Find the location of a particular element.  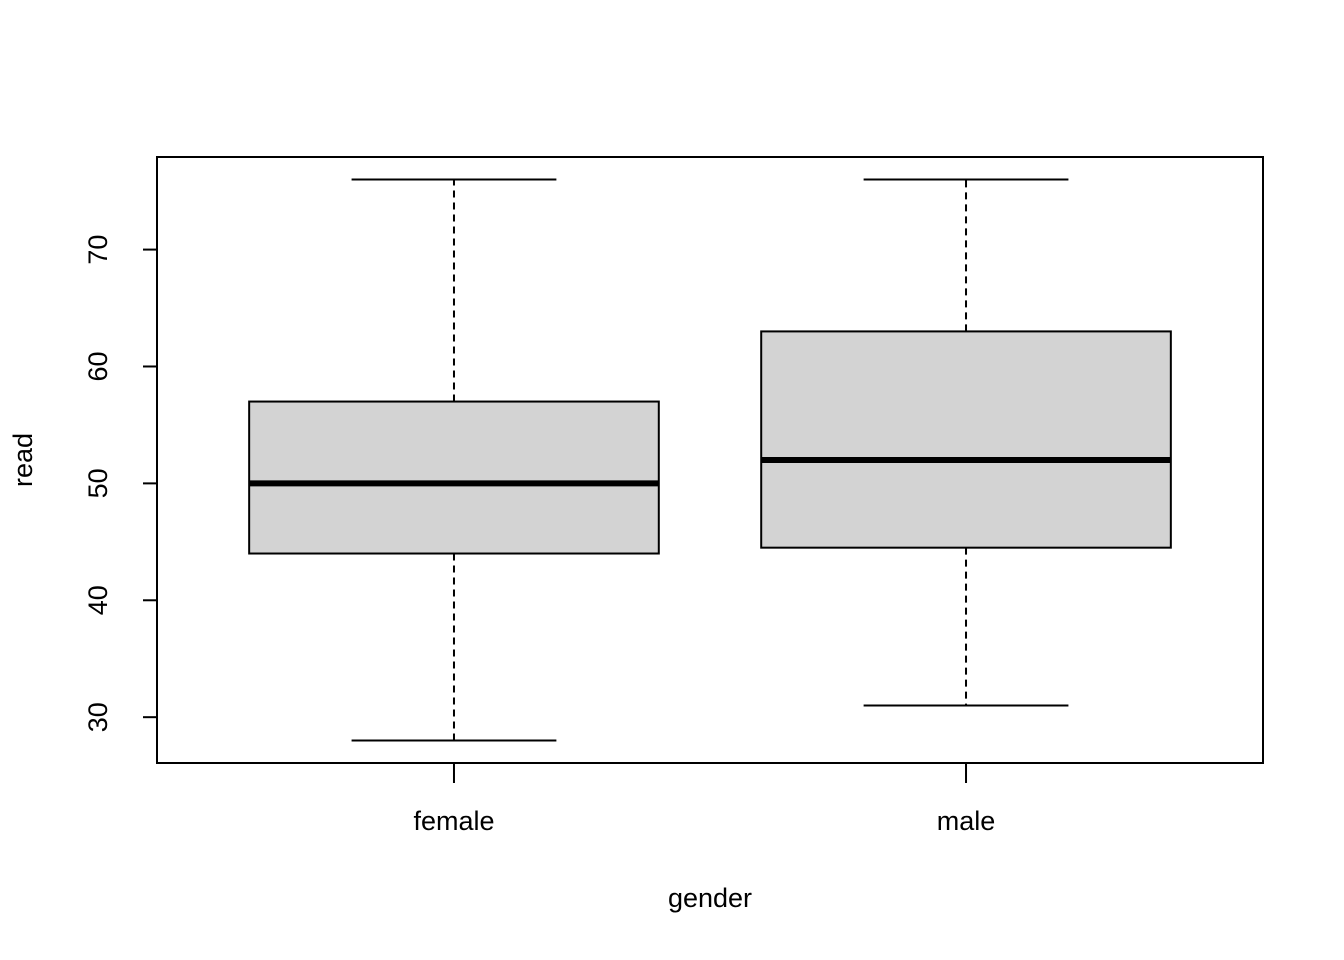

y-tick-label: 50 is located at coordinates (98, 483).